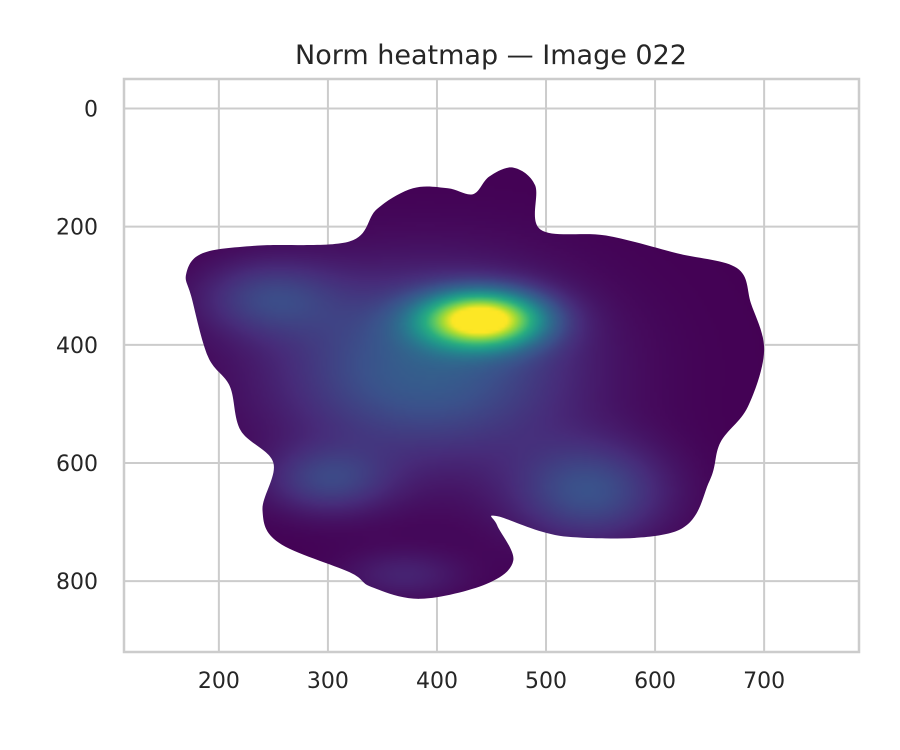  I want to click on x-tick-label: 600, so click(655, 681).